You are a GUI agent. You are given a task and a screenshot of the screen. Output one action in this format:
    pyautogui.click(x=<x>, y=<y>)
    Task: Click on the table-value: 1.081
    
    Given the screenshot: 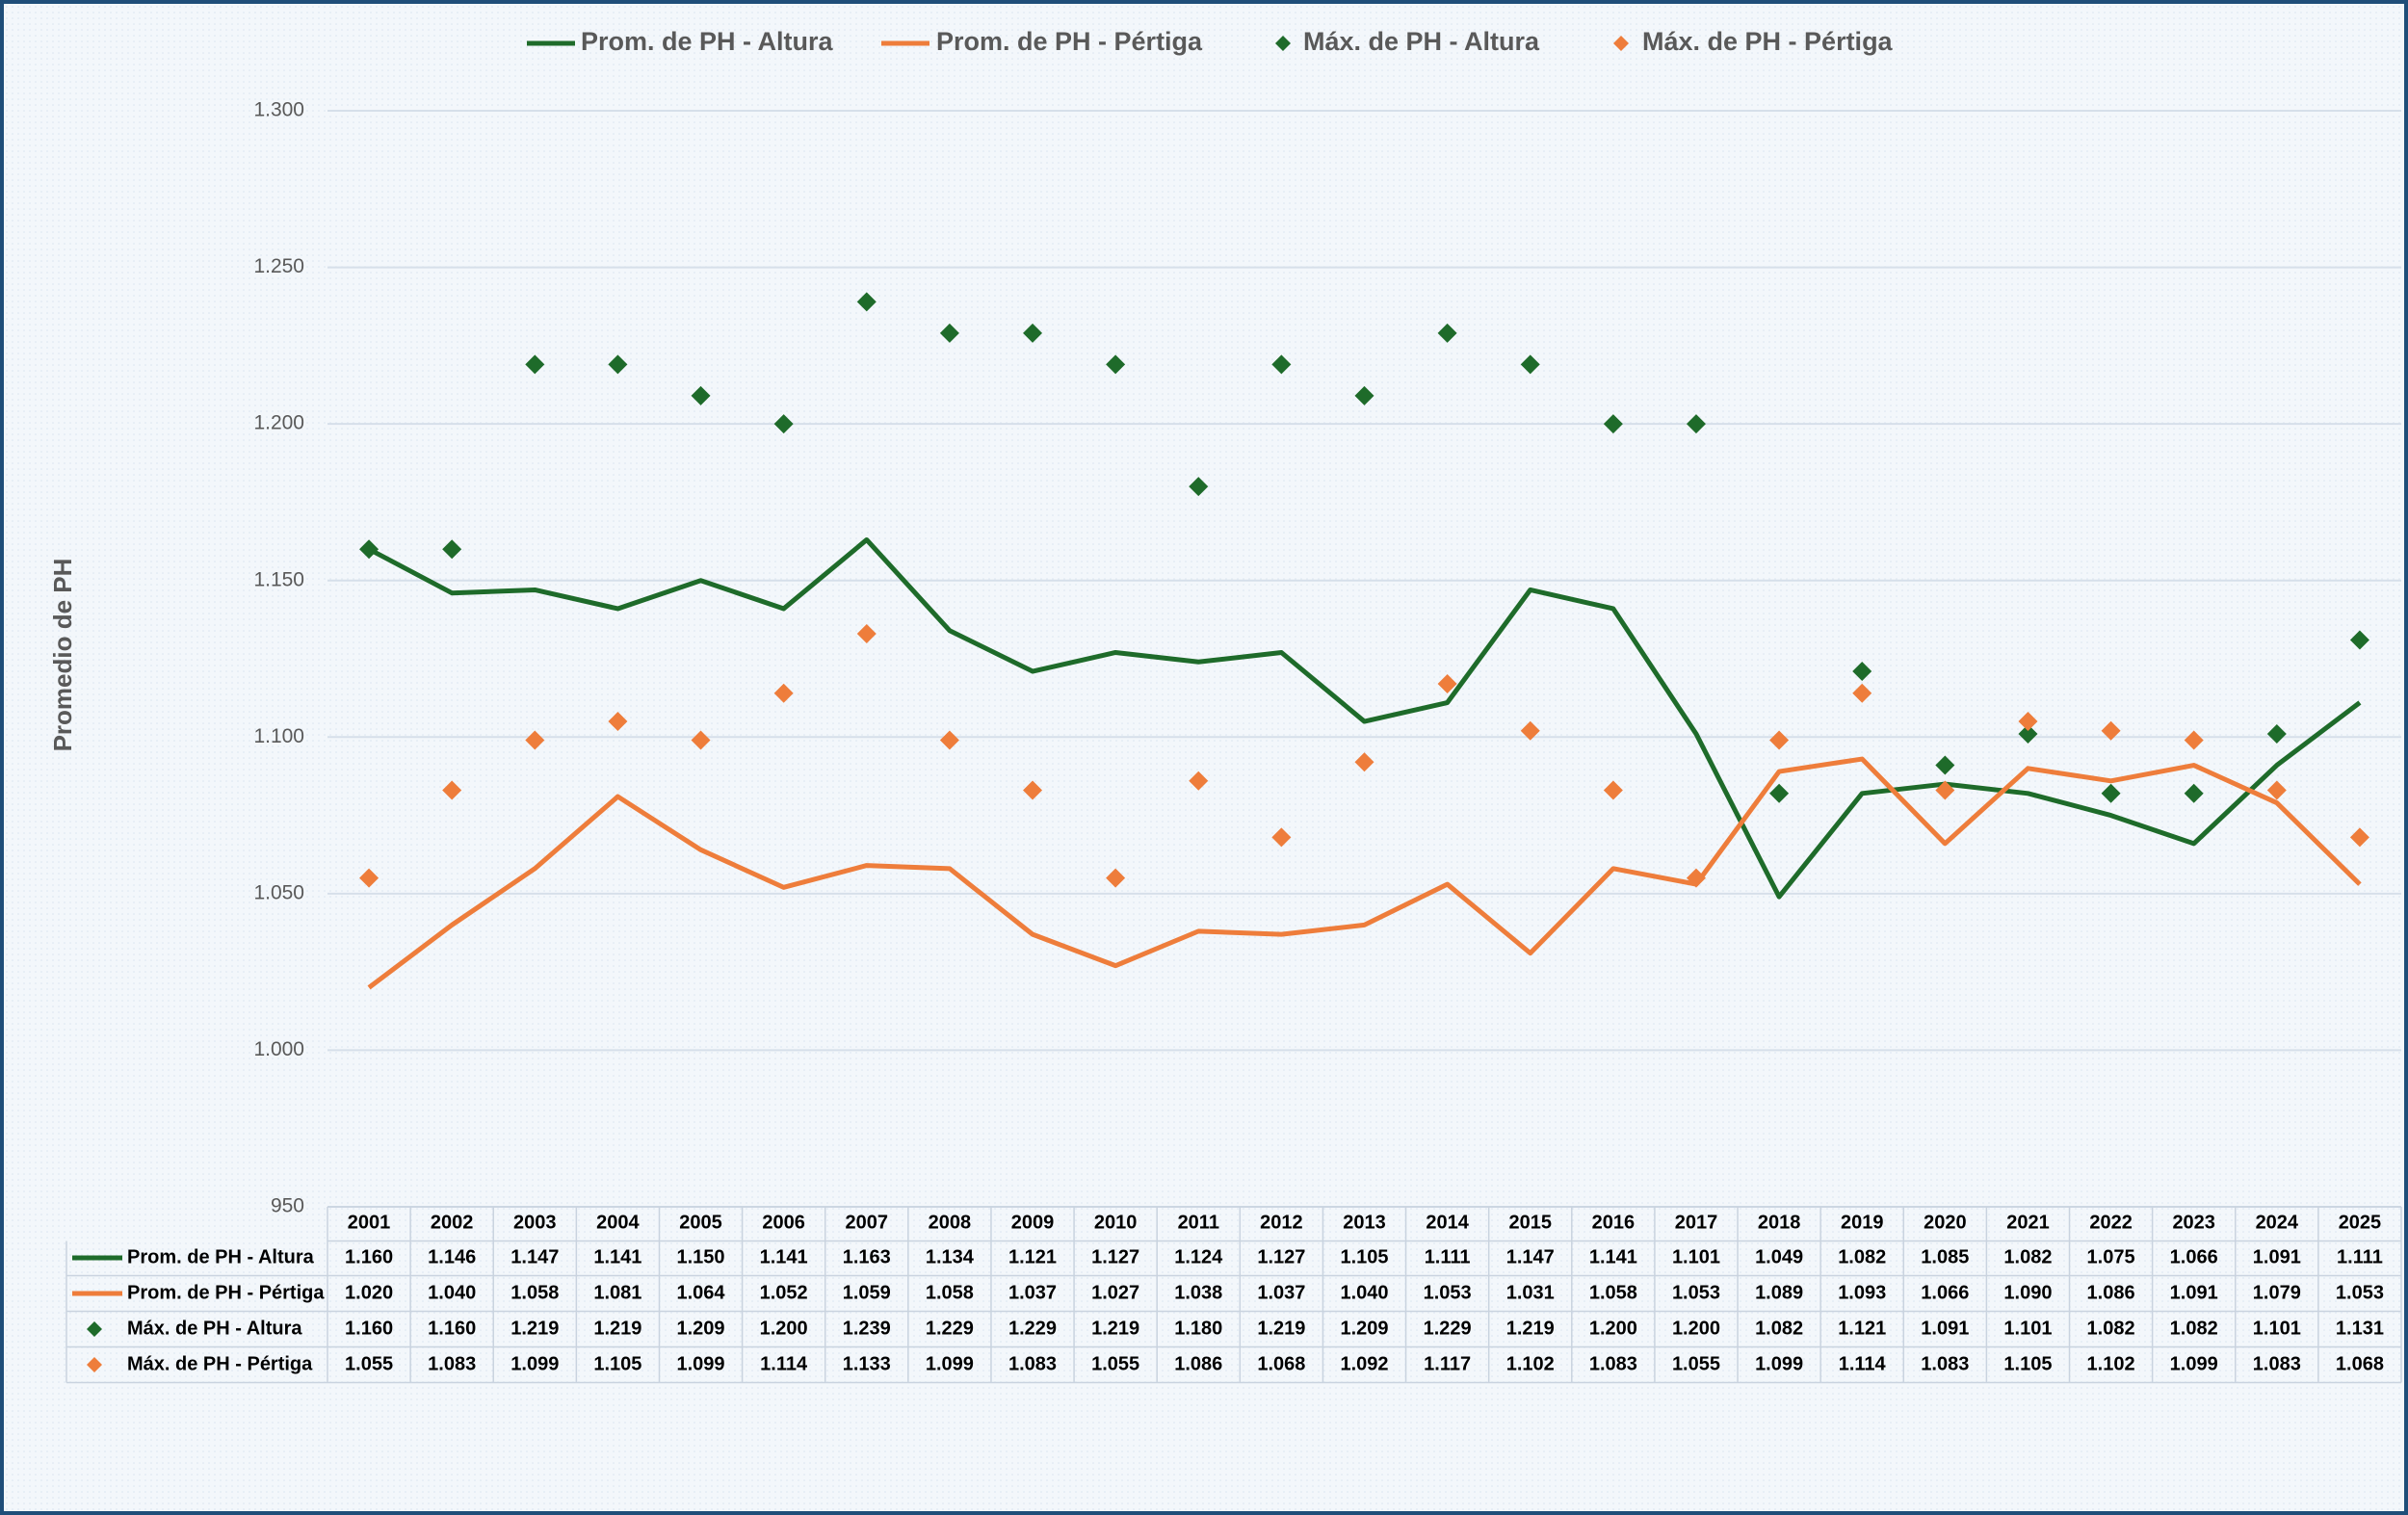 What is the action you would take?
    pyautogui.click(x=617, y=1292)
    